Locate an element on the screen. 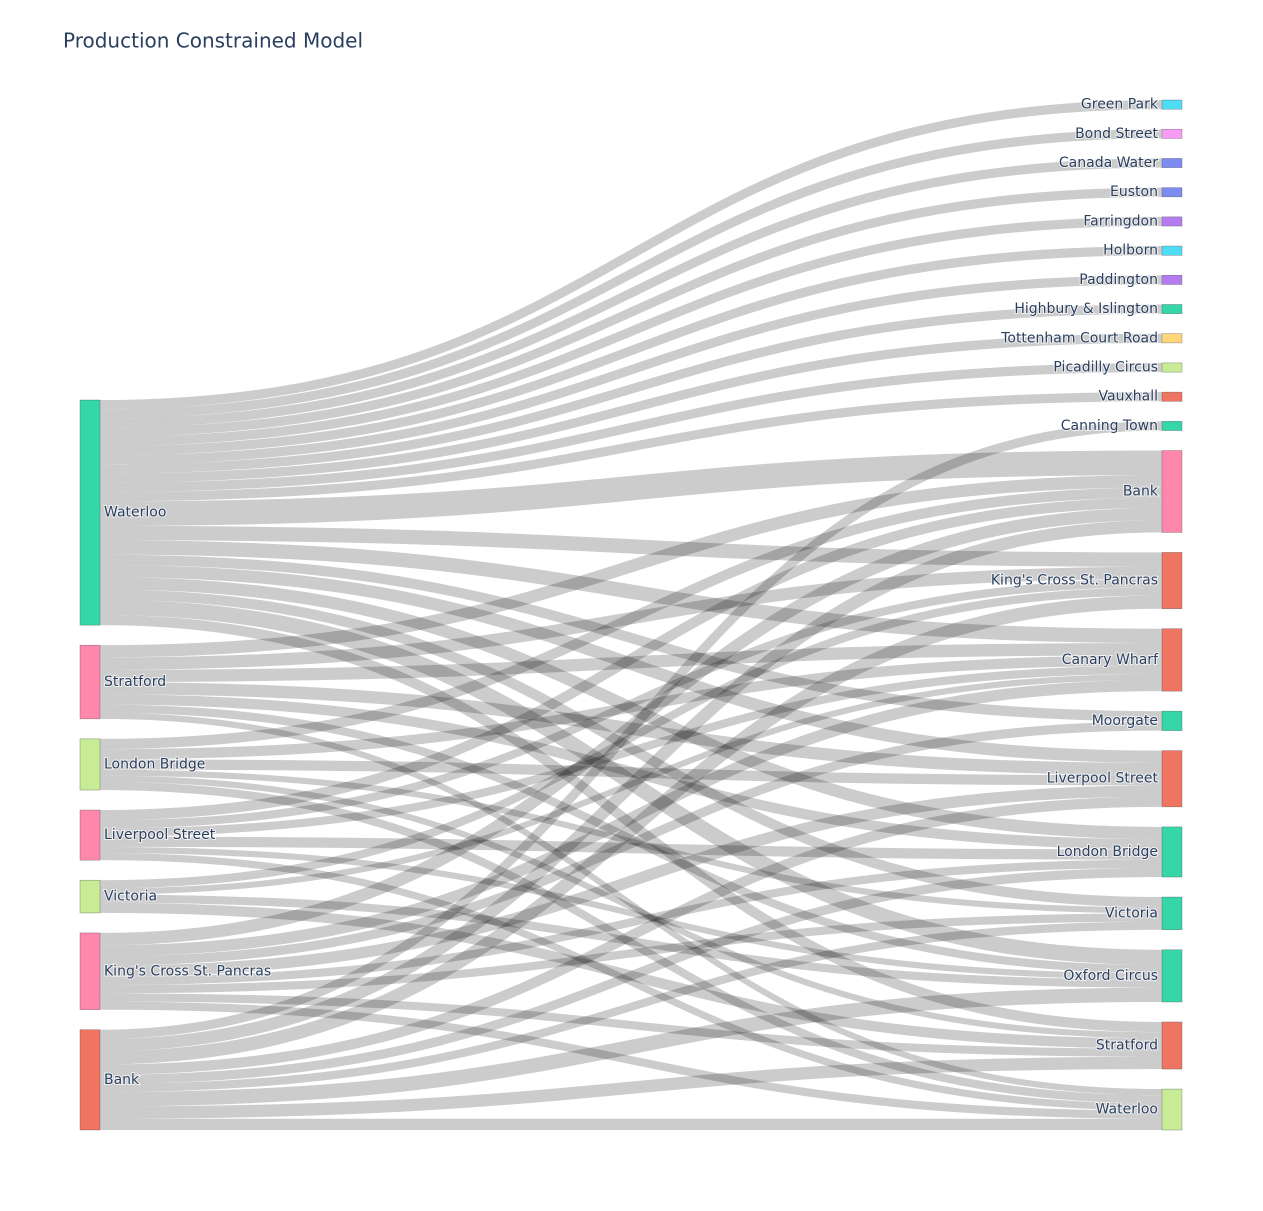 The height and width of the screenshot is (1211, 1263). node-label: Green Park is located at coordinates (1120, 105).